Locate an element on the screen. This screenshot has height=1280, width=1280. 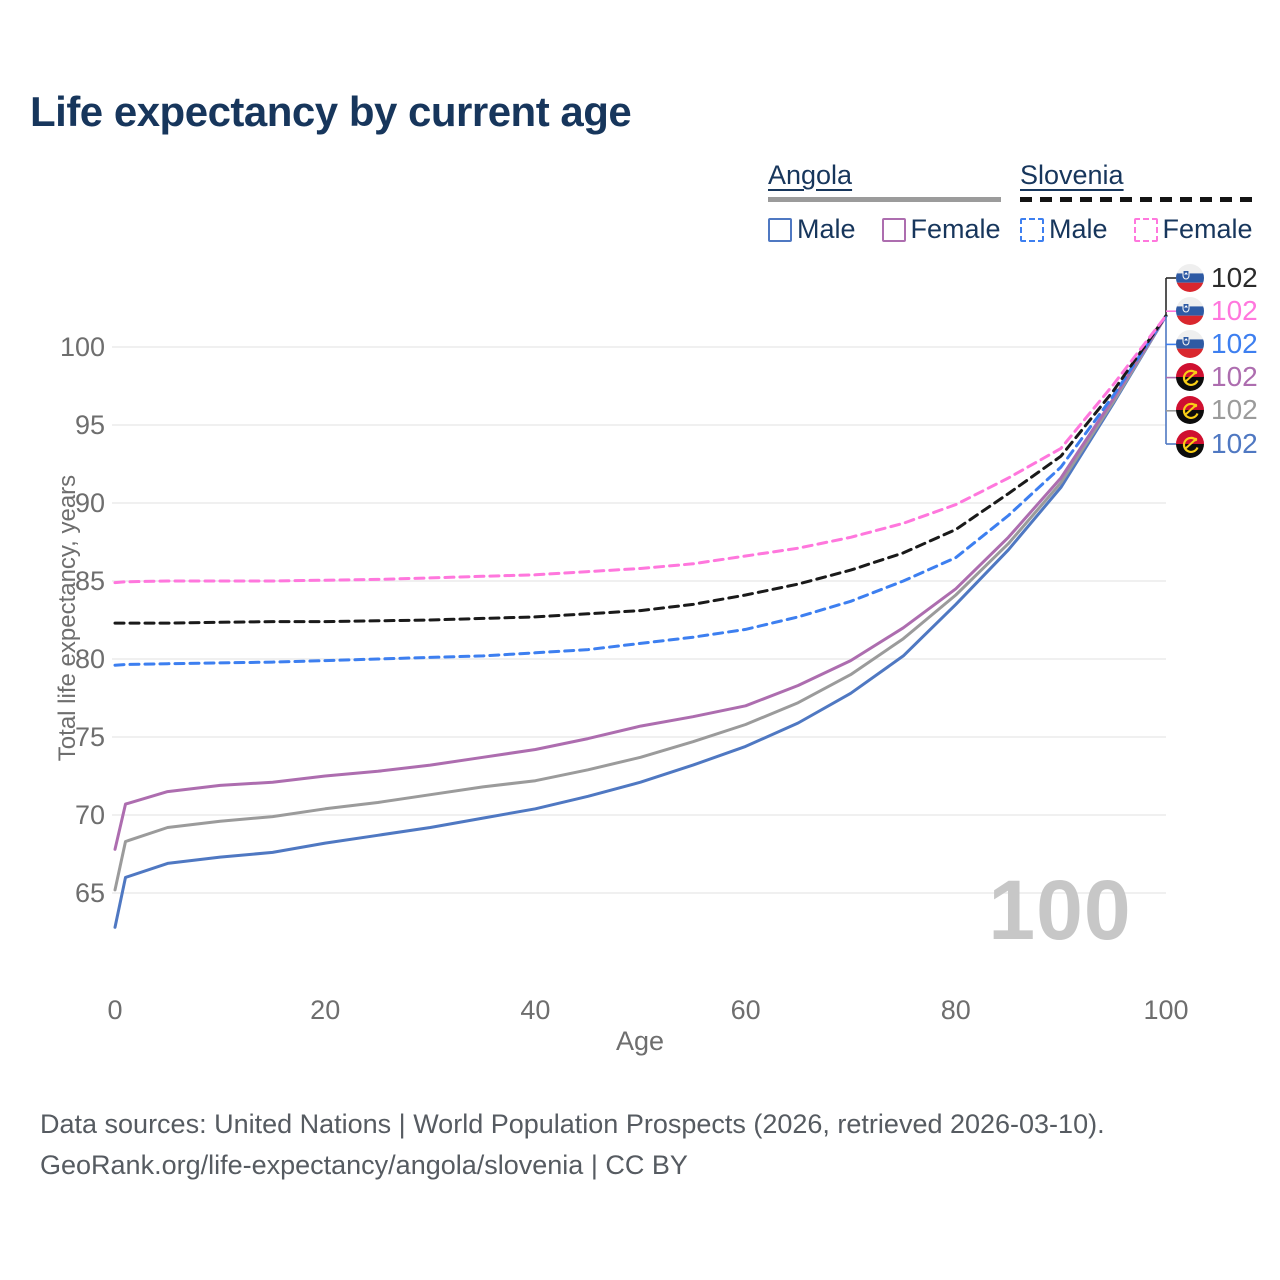
series-end-labels: 102 102 102 102 102 102 is located at coordinates (1217, 360).